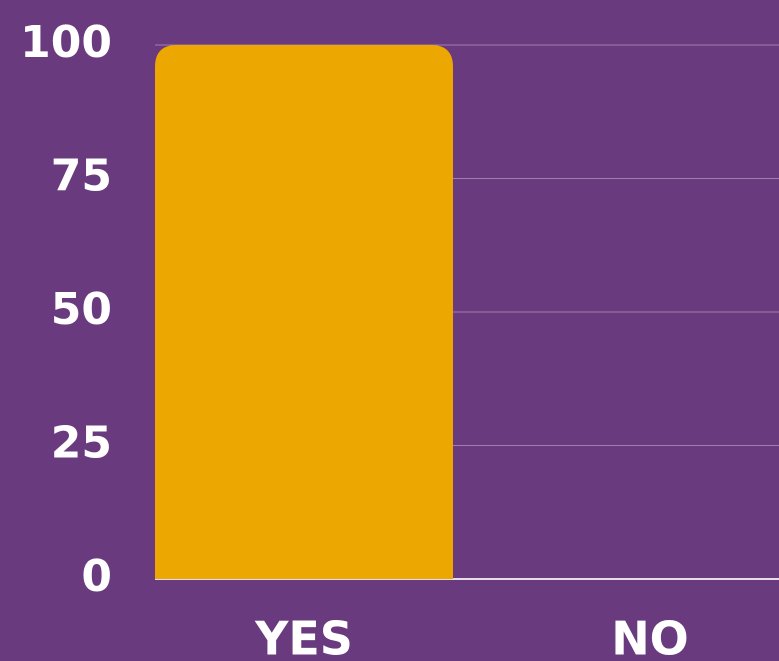 The image size is (779, 661). What do you see at coordinates (81, 176) in the screenshot?
I see `y-tick-label: 75` at bounding box center [81, 176].